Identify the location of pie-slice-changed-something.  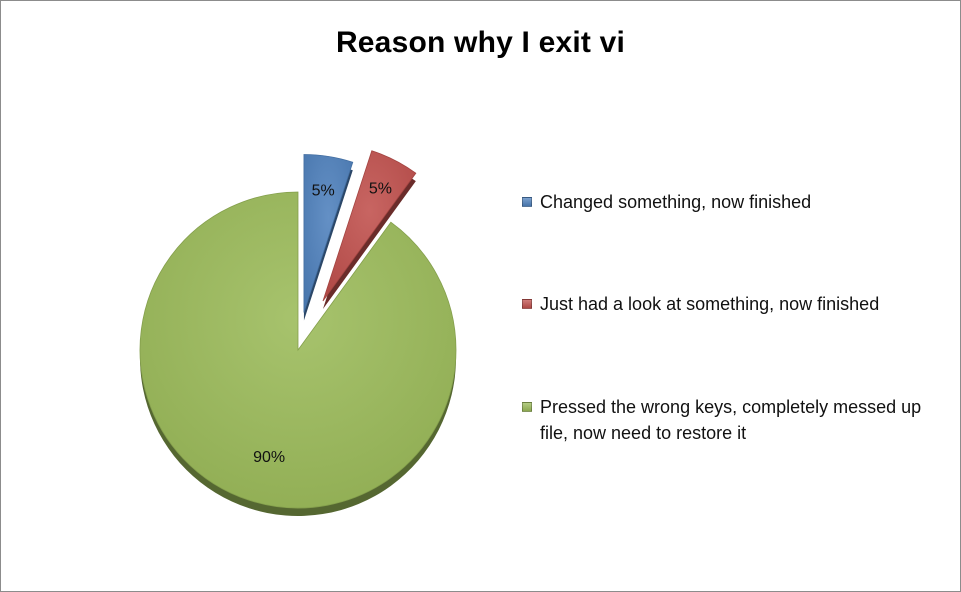
(328, 233).